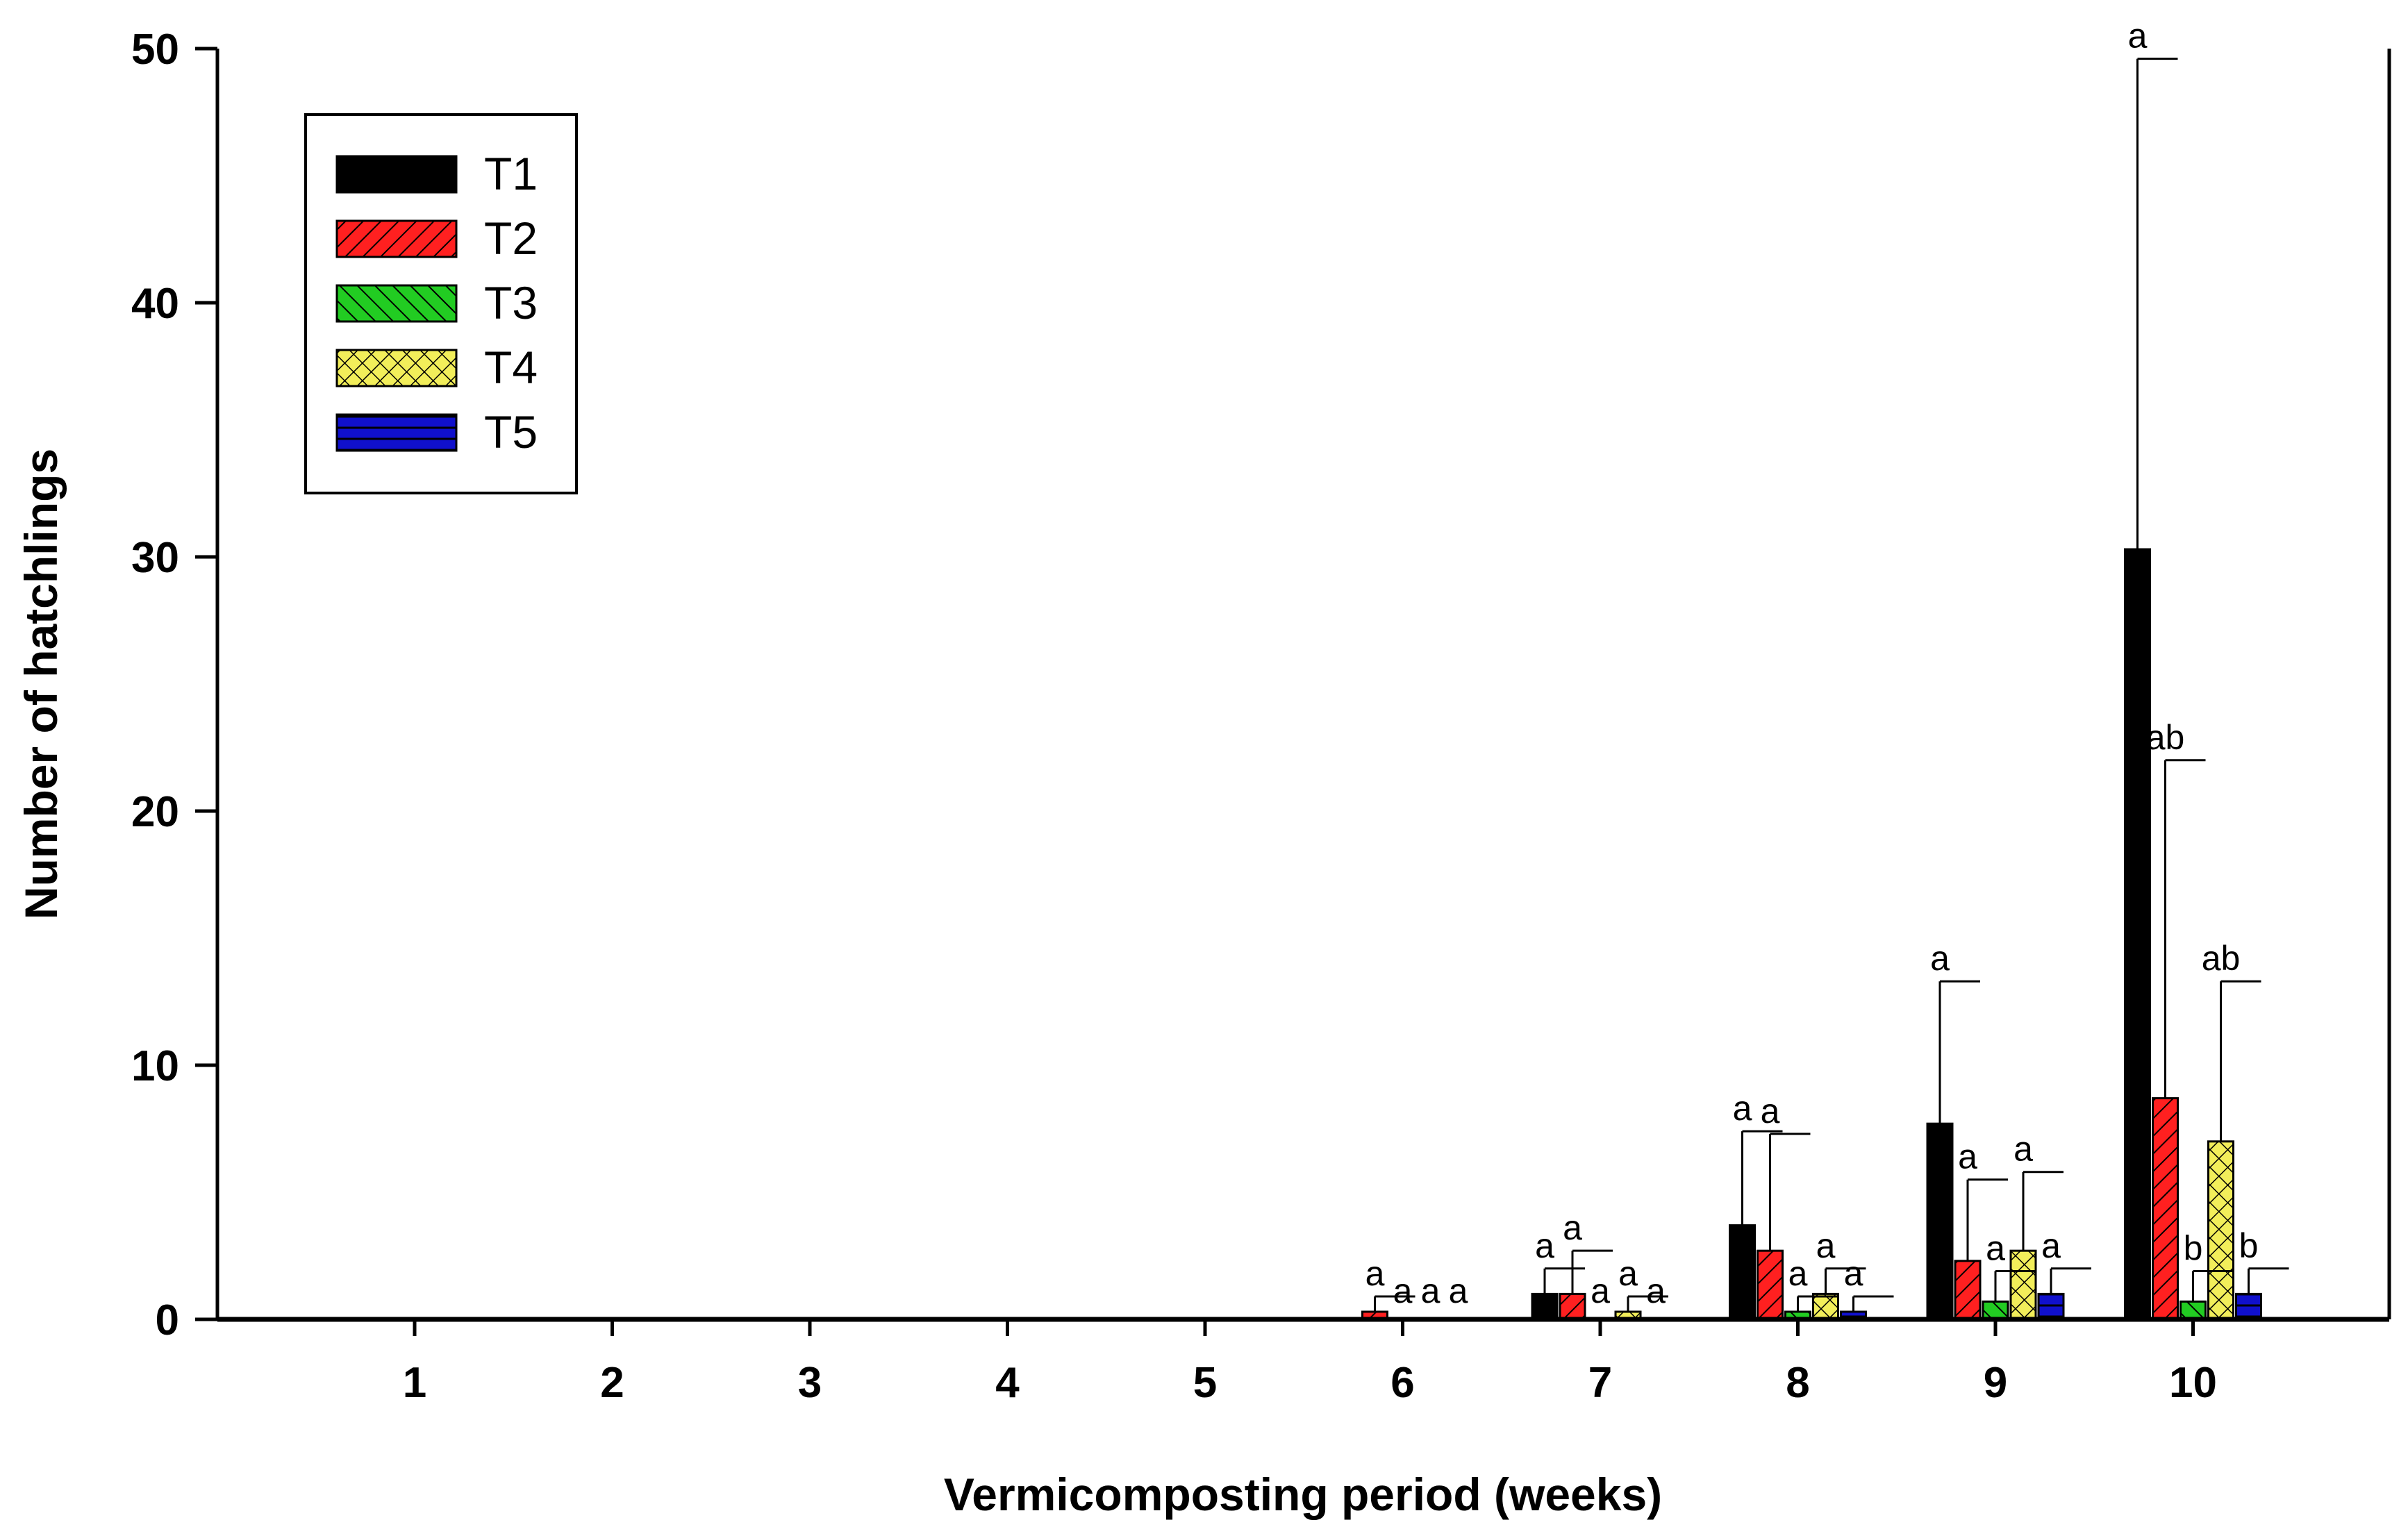  Describe the element at coordinates (2051, 1246) in the screenshot. I see `sig-letter-t5-week-9: a` at that location.